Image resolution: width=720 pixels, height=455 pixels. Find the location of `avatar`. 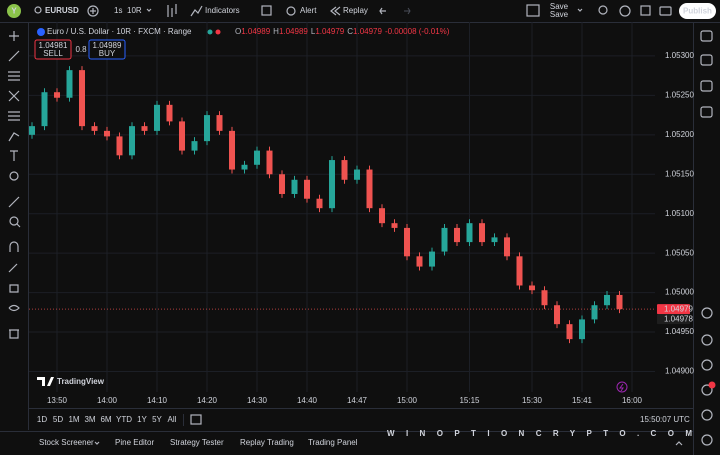

avatar is located at coordinates (14, 11).